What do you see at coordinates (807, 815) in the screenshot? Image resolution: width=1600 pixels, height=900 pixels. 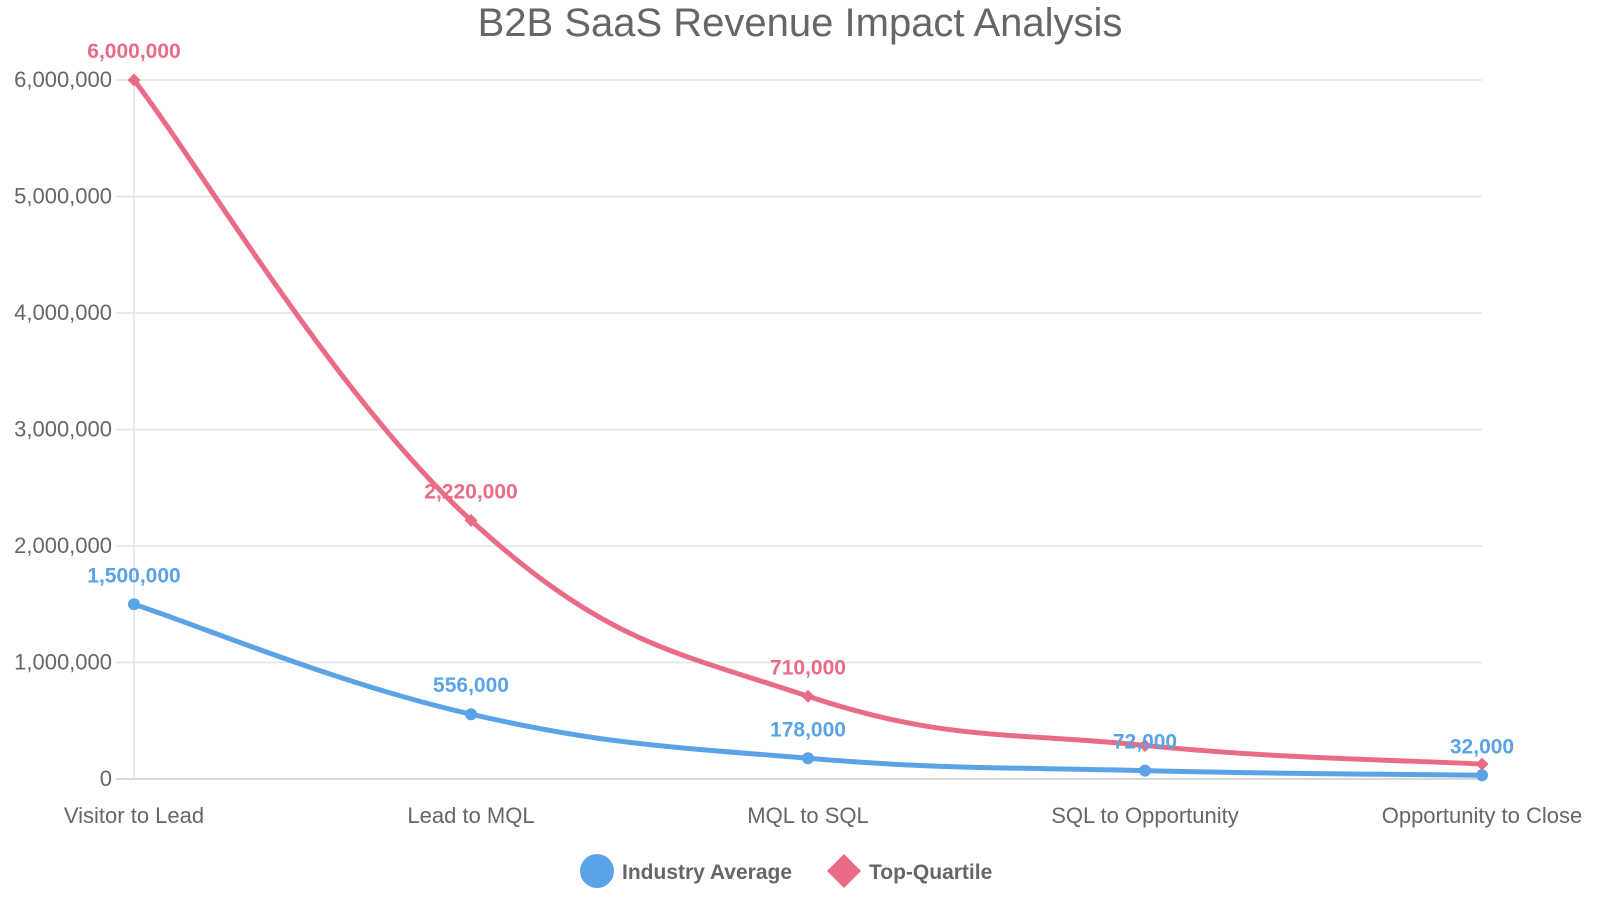 I see `x-tick-label: MQL to SQL` at bounding box center [807, 815].